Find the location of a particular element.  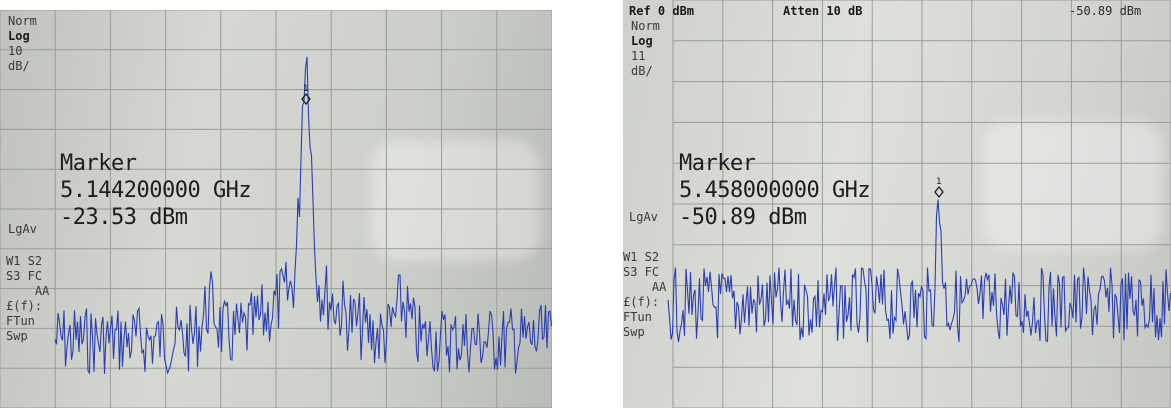

left-status-panel: W1 S2 S3 FC AA £(f): FTun Swp is located at coordinates (27, 299).